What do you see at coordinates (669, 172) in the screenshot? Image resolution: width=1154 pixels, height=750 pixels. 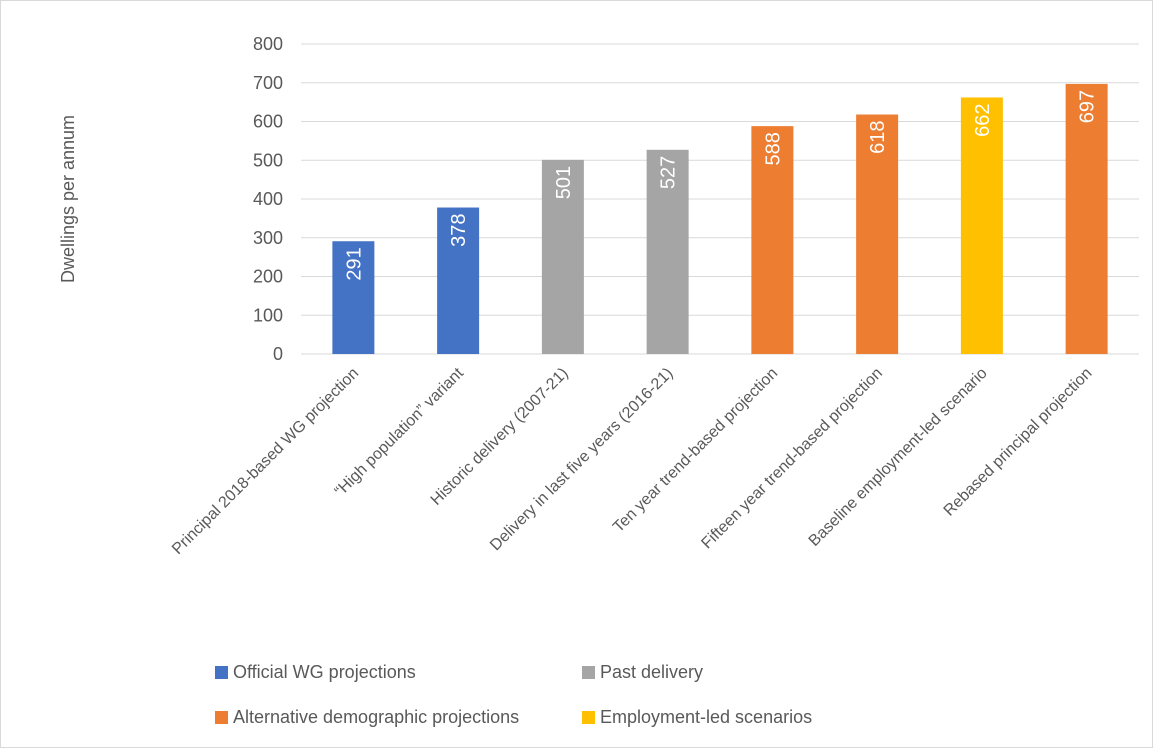 I see `bar-value-label: 527` at bounding box center [669, 172].